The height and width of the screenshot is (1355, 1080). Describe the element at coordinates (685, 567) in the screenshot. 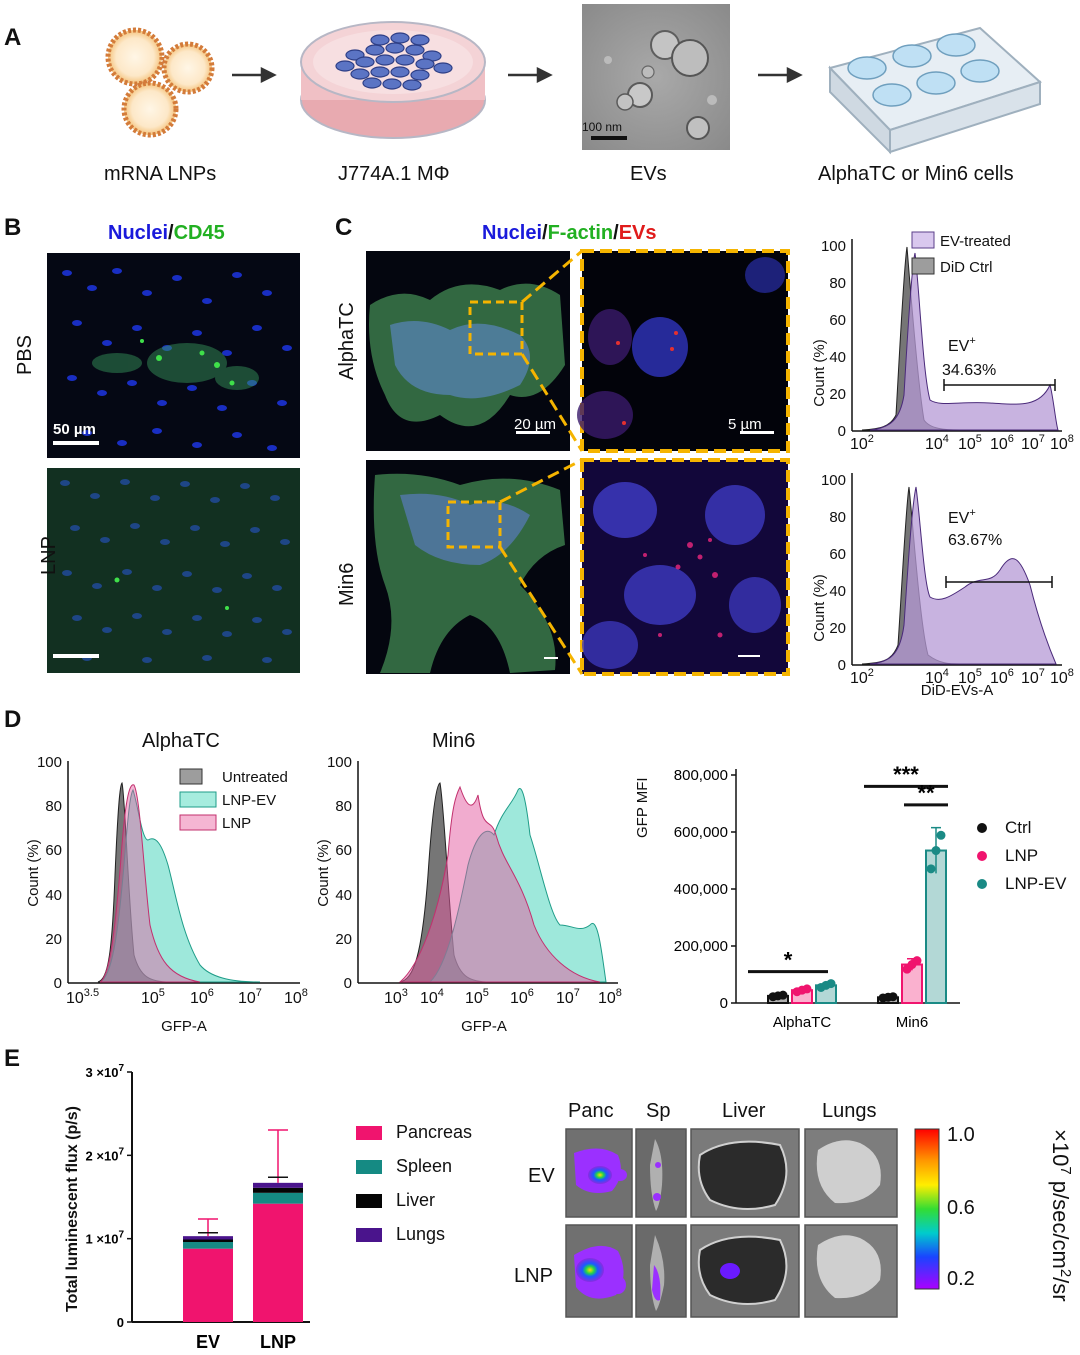

I see `min6-zoom` at that location.